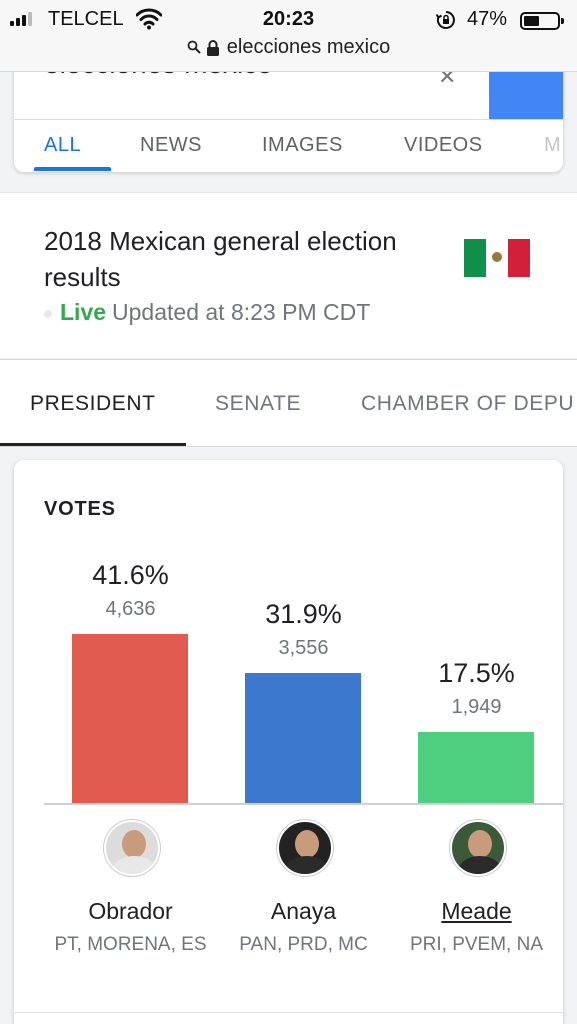 The image size is (577, 1024). I want to click on tab-senate: SENATE, so click(258, 403).